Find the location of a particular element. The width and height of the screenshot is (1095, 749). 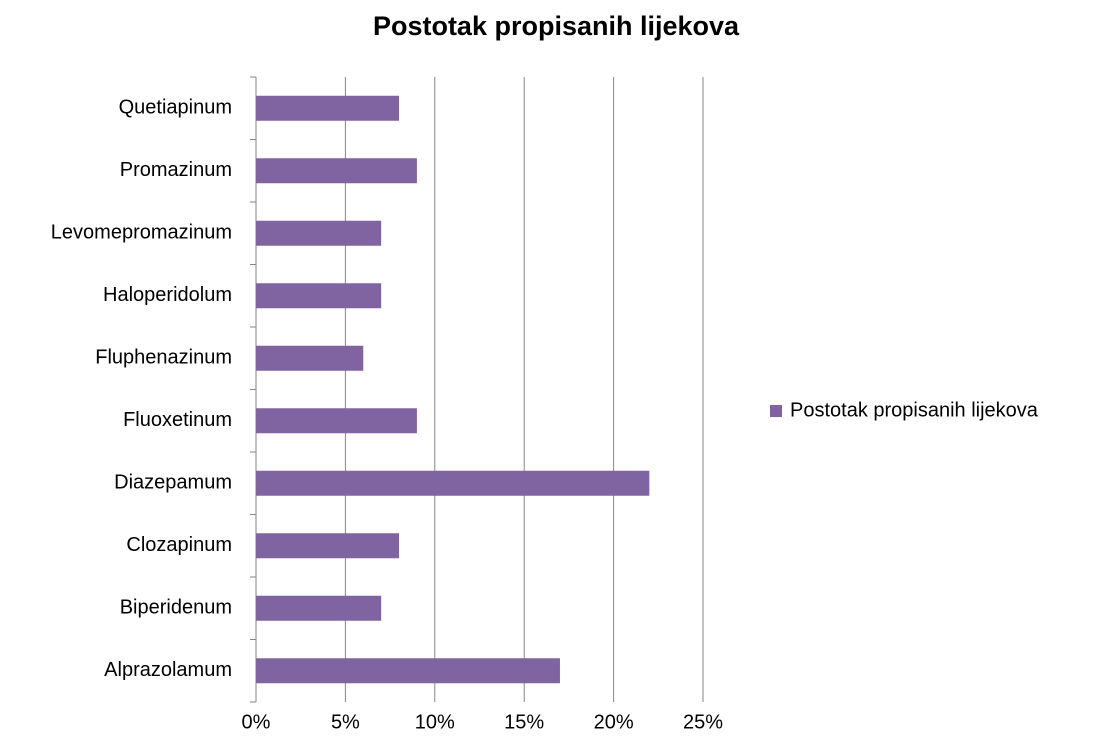

y-tick-label: Fluoxetinum is located at coordinates (177, 420).